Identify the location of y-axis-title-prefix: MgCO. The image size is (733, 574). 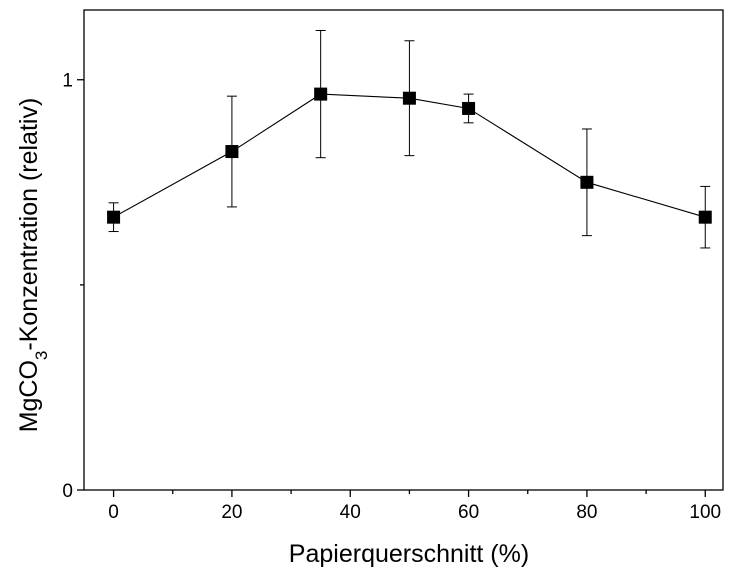
(29, 396).